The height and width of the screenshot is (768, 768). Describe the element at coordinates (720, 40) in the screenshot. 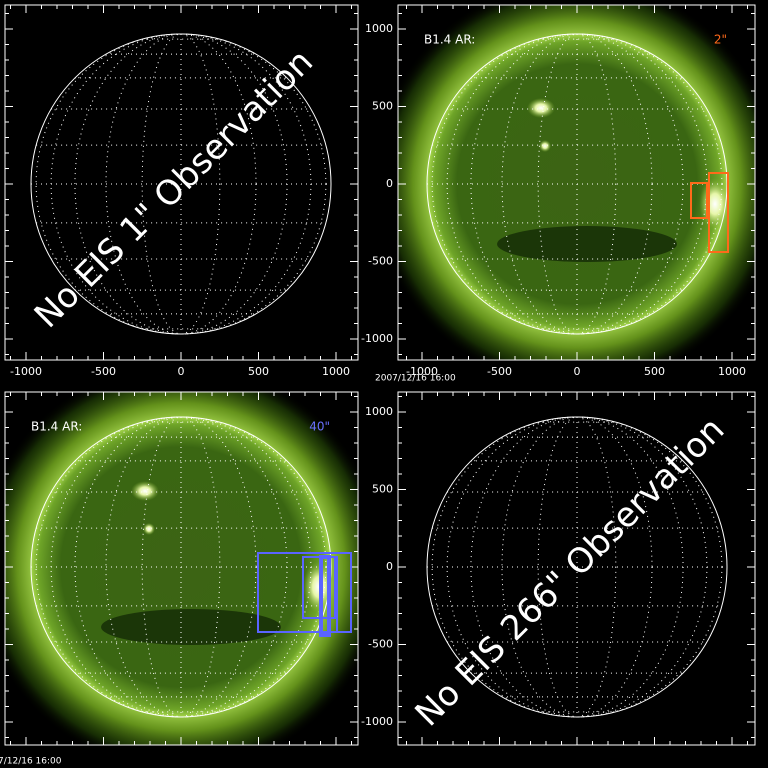

I see `slit-scale: 2"` at that location.